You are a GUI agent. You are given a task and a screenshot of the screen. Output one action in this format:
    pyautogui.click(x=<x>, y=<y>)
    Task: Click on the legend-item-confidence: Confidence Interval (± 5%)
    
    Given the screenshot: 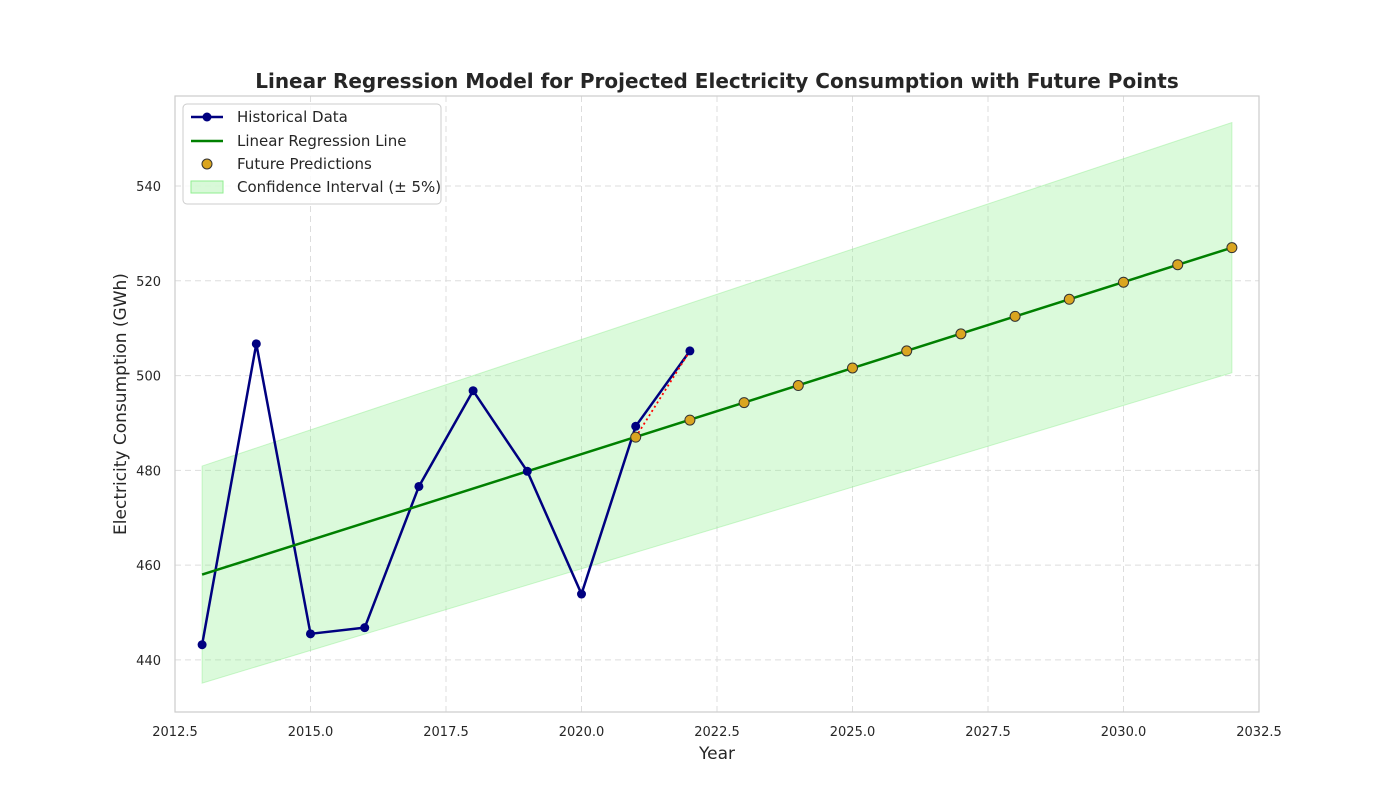 What is the action you would take?
    pyautogui.click(x=315, y=187)
    